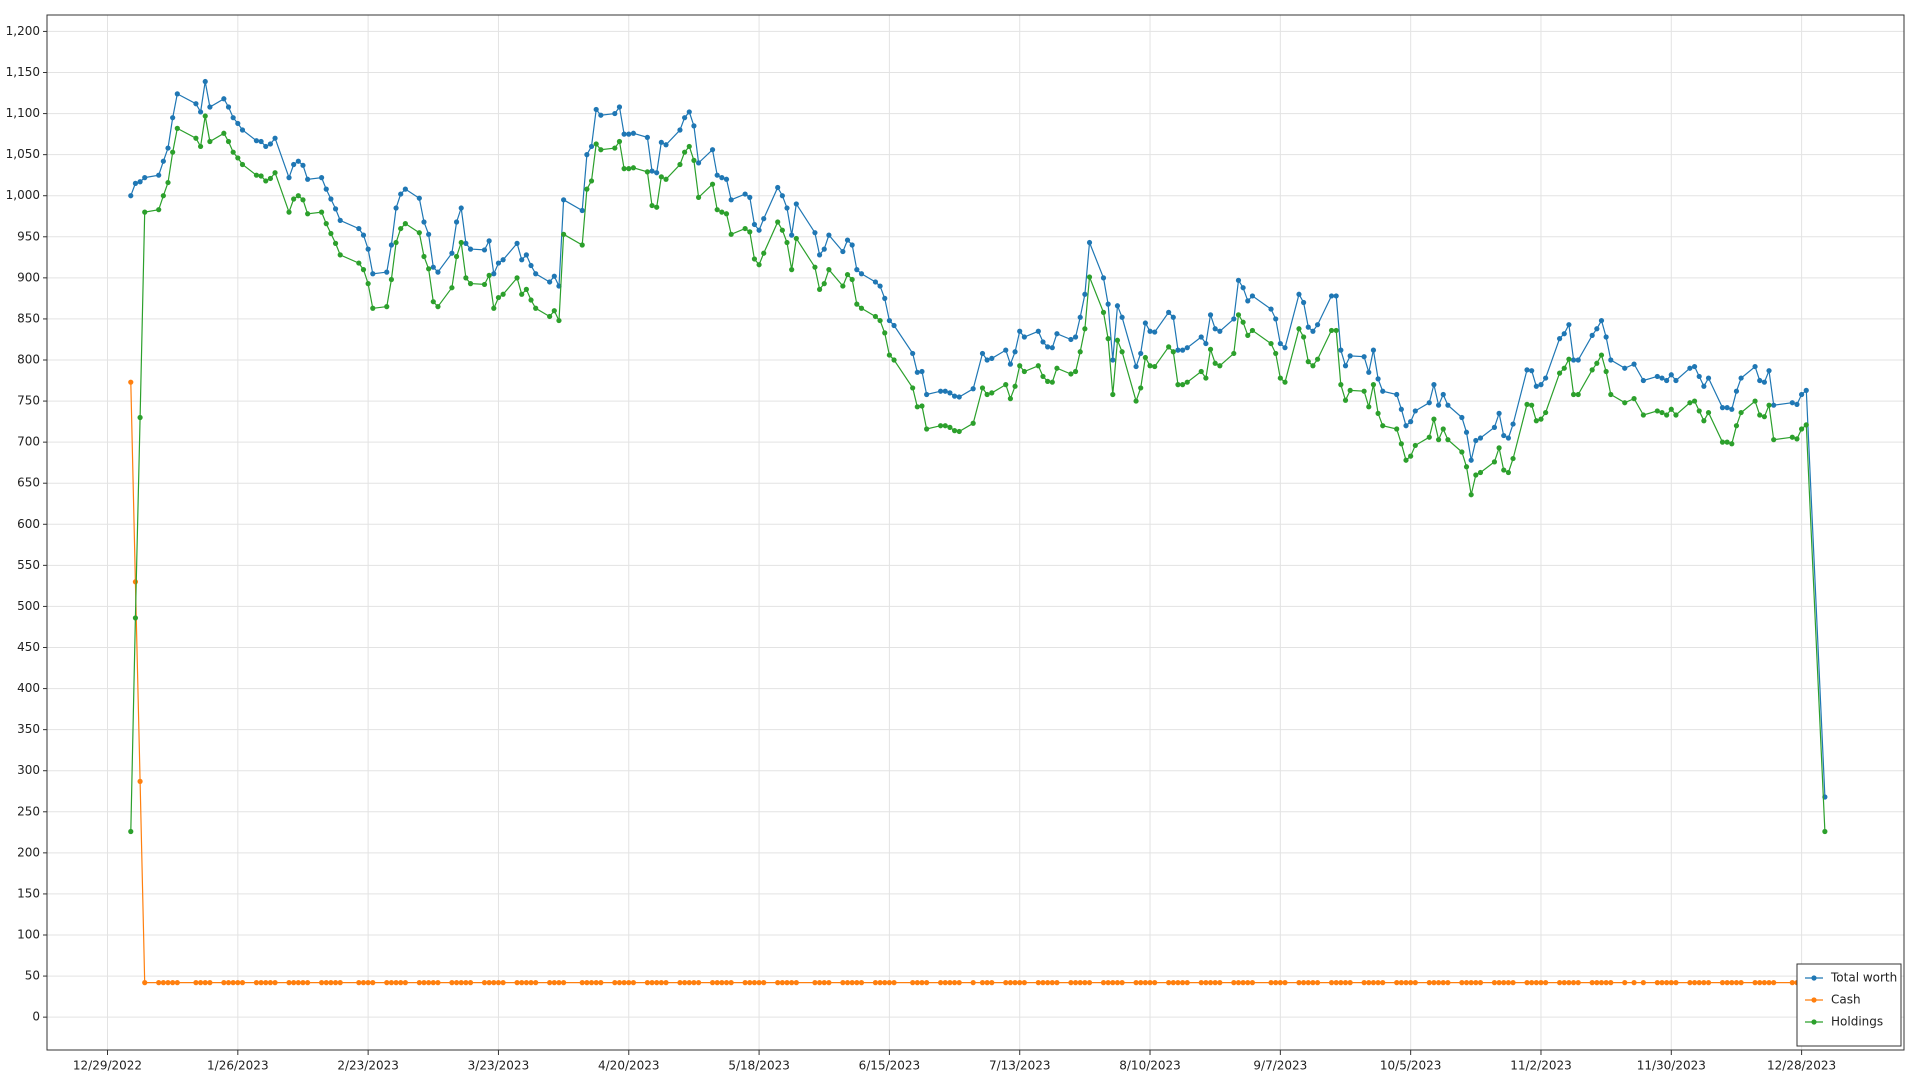 The width and height of the screenshot is (1920, 1080). What do you see at coordinates (1846, 1000) in the screenshot?
I see `legend-label: Cash` at bounding box center [1846, 1000].